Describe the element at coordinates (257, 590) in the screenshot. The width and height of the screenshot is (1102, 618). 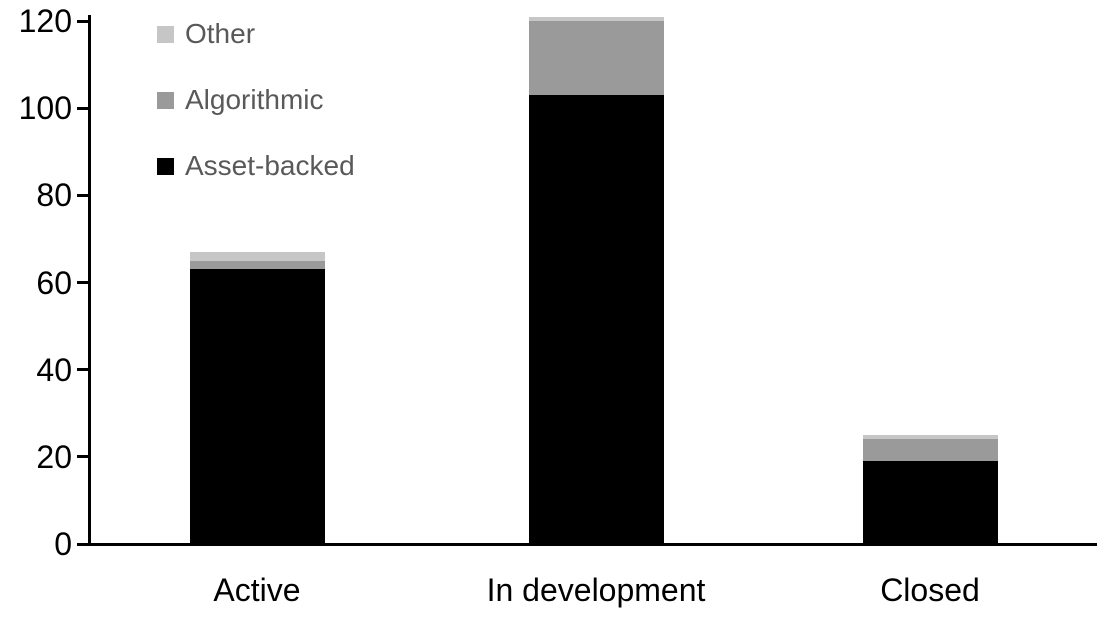
I see `category-label: Active` at that location.